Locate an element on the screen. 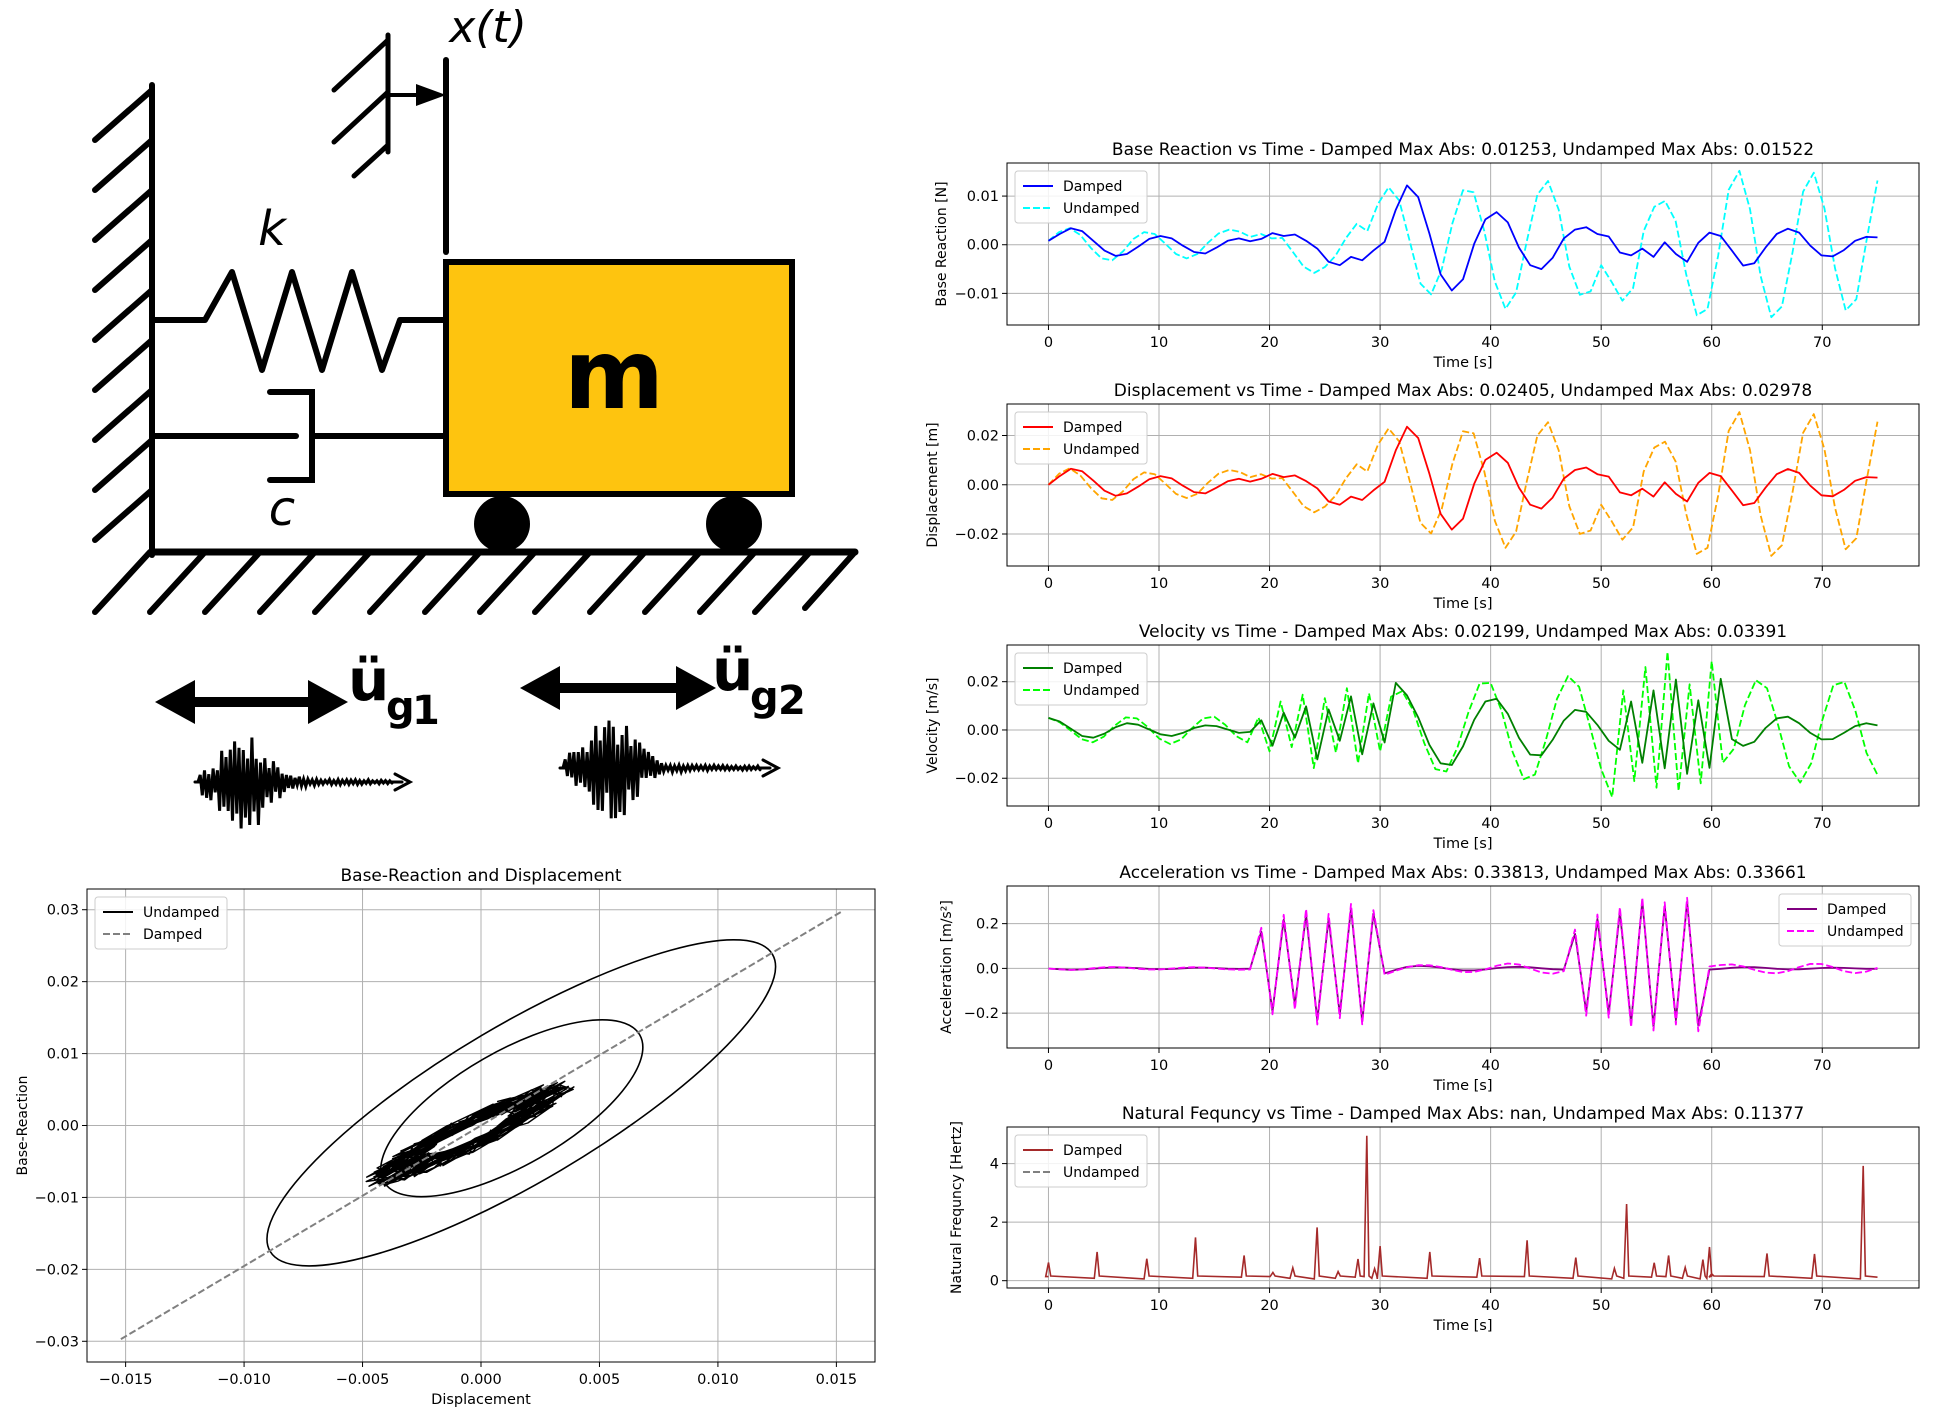 This screenshot has width=1944, height=1412. y-tick-label: 0.01 is located at coordinates (63, 1055).